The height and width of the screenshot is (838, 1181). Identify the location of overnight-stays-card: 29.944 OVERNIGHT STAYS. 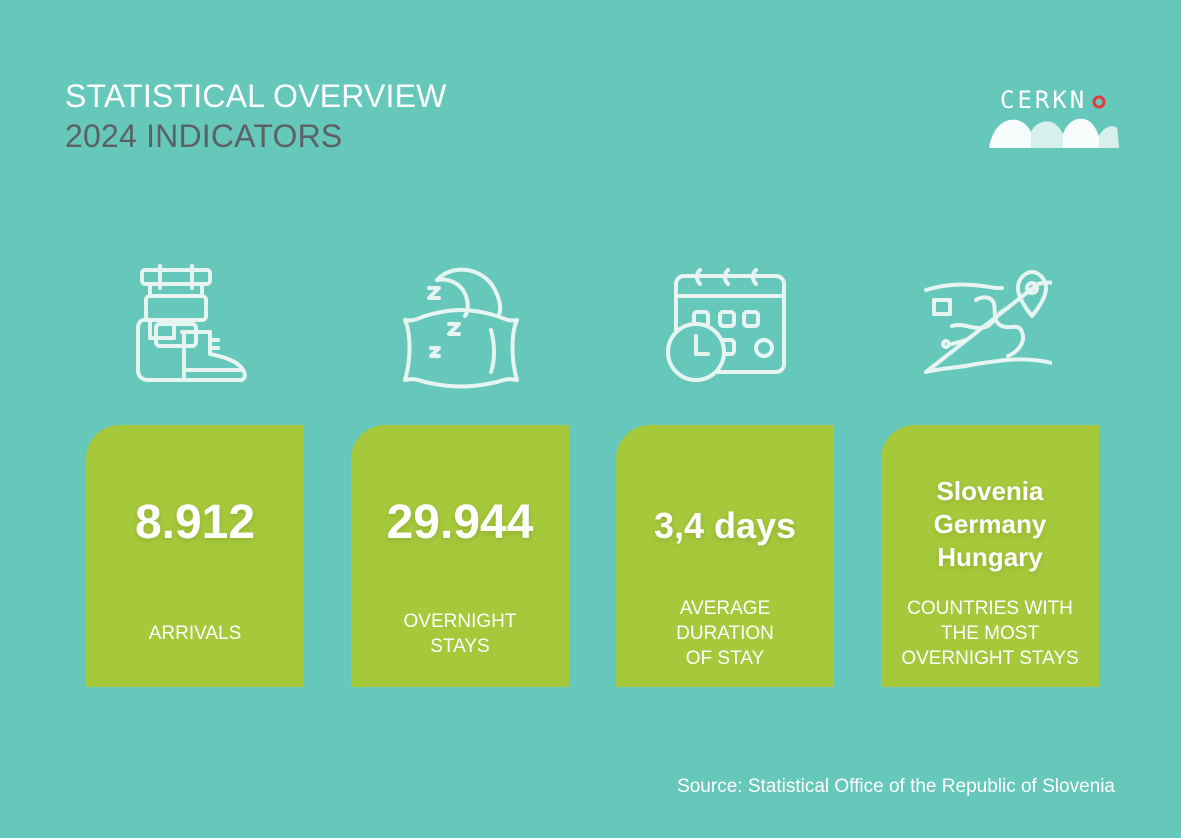
(460, 556).